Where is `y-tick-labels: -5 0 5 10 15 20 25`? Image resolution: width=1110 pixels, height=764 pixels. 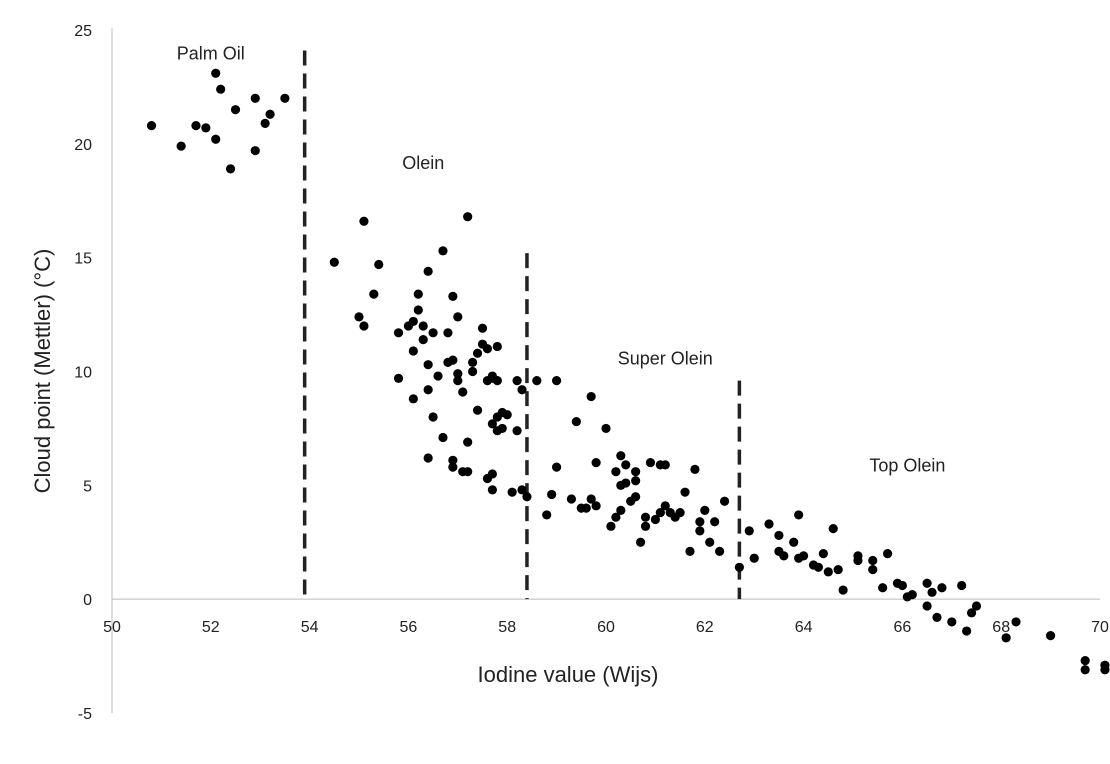 y-tick-labels: -5 0 5 10 15 20 25 is located at coordinates (83, 373).